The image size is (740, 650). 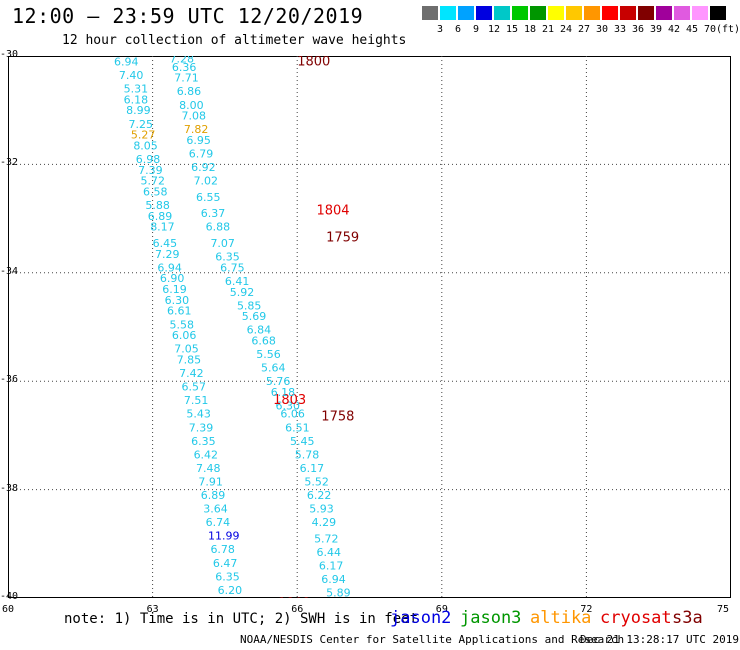 What do you see at coordinates (155, 192) in the screenshot?
I see `swh-value-label: 6.58` at bounding box center [155, 192].